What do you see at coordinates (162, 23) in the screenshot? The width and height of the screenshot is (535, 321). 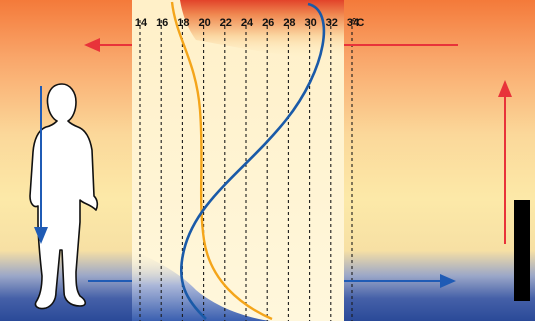 I see `temperature-tick-16: 16` at bounding box center [162, 23].